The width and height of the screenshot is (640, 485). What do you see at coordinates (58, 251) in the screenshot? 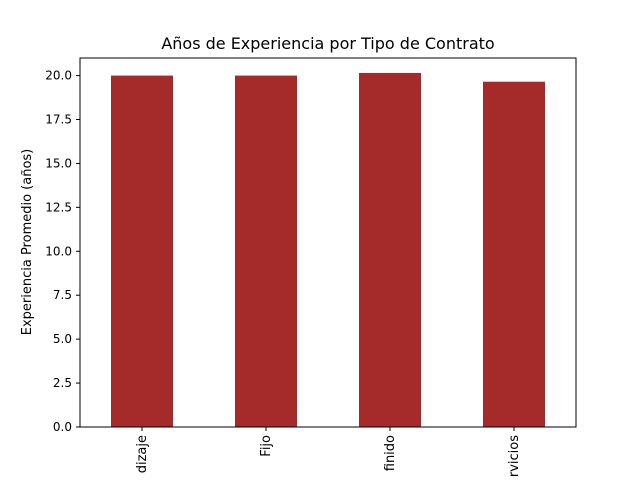
I see `y-tick-label: 10.0` at bounding box center [58, 251].